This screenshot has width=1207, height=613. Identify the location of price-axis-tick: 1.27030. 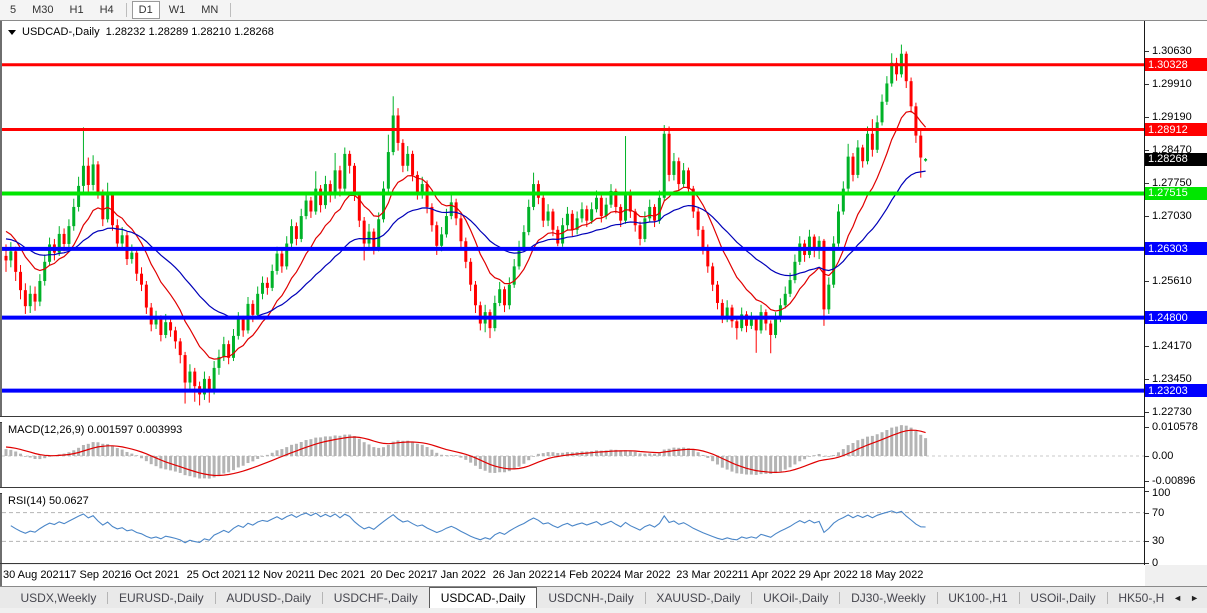
(1172, 215).